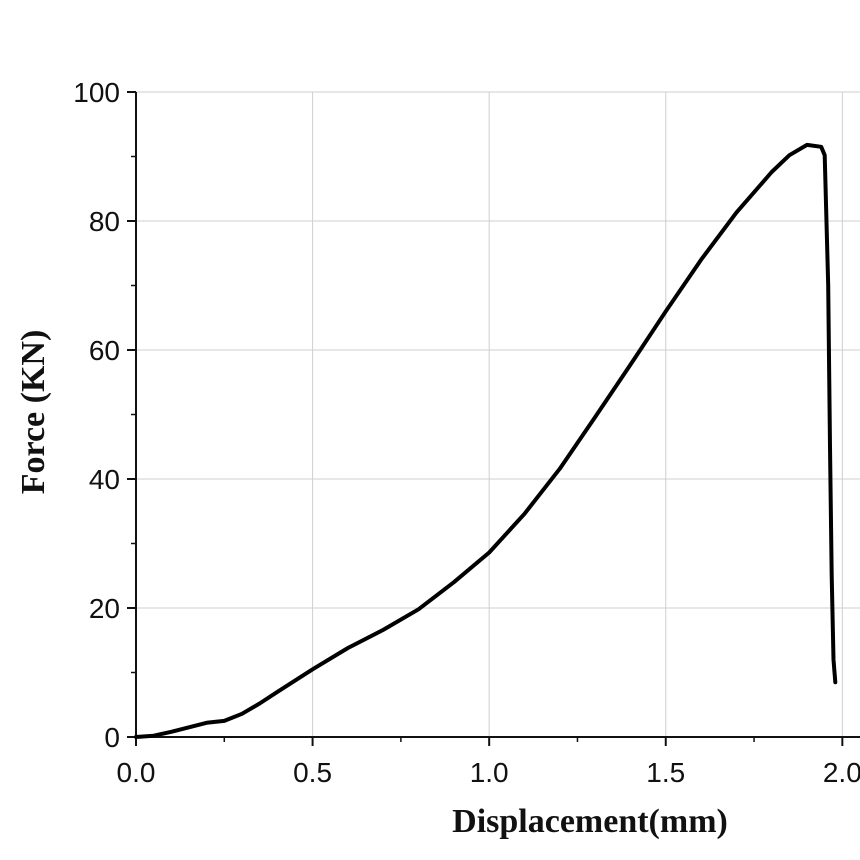  What do you see at coordinates (312, 772) in the screenshot?
I see `x-tick-label: 0.5` at bounding box center [312, 772].